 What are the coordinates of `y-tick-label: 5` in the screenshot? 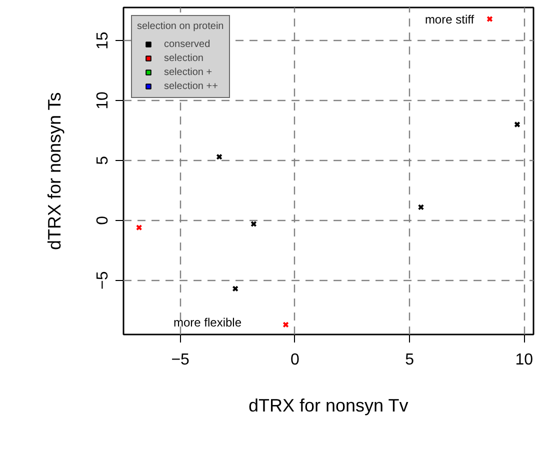 It's located at (103, 160).